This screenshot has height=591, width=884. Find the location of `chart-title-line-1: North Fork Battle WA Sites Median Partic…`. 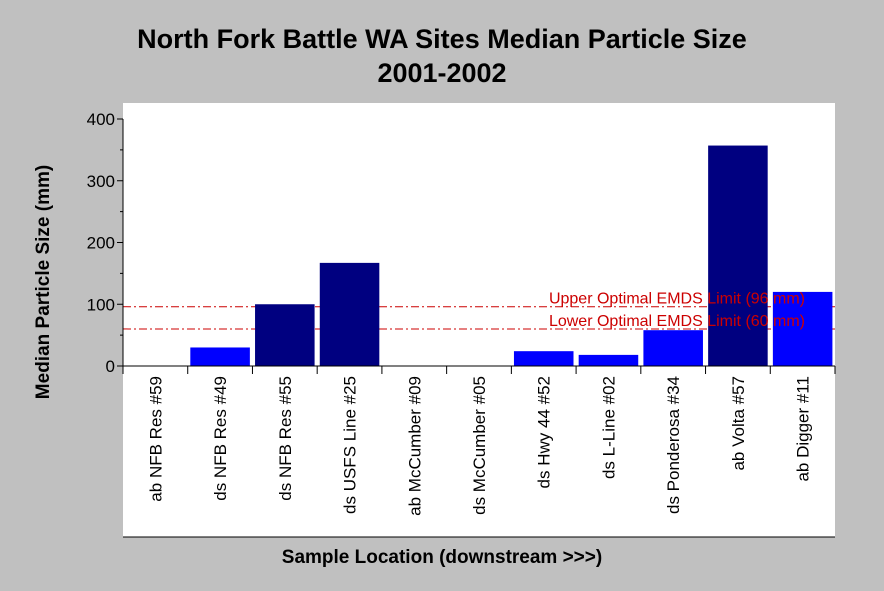

chart-title-line-1: North Fork Battle WA Sites Median Partic… is located at coordinates (442, 39).